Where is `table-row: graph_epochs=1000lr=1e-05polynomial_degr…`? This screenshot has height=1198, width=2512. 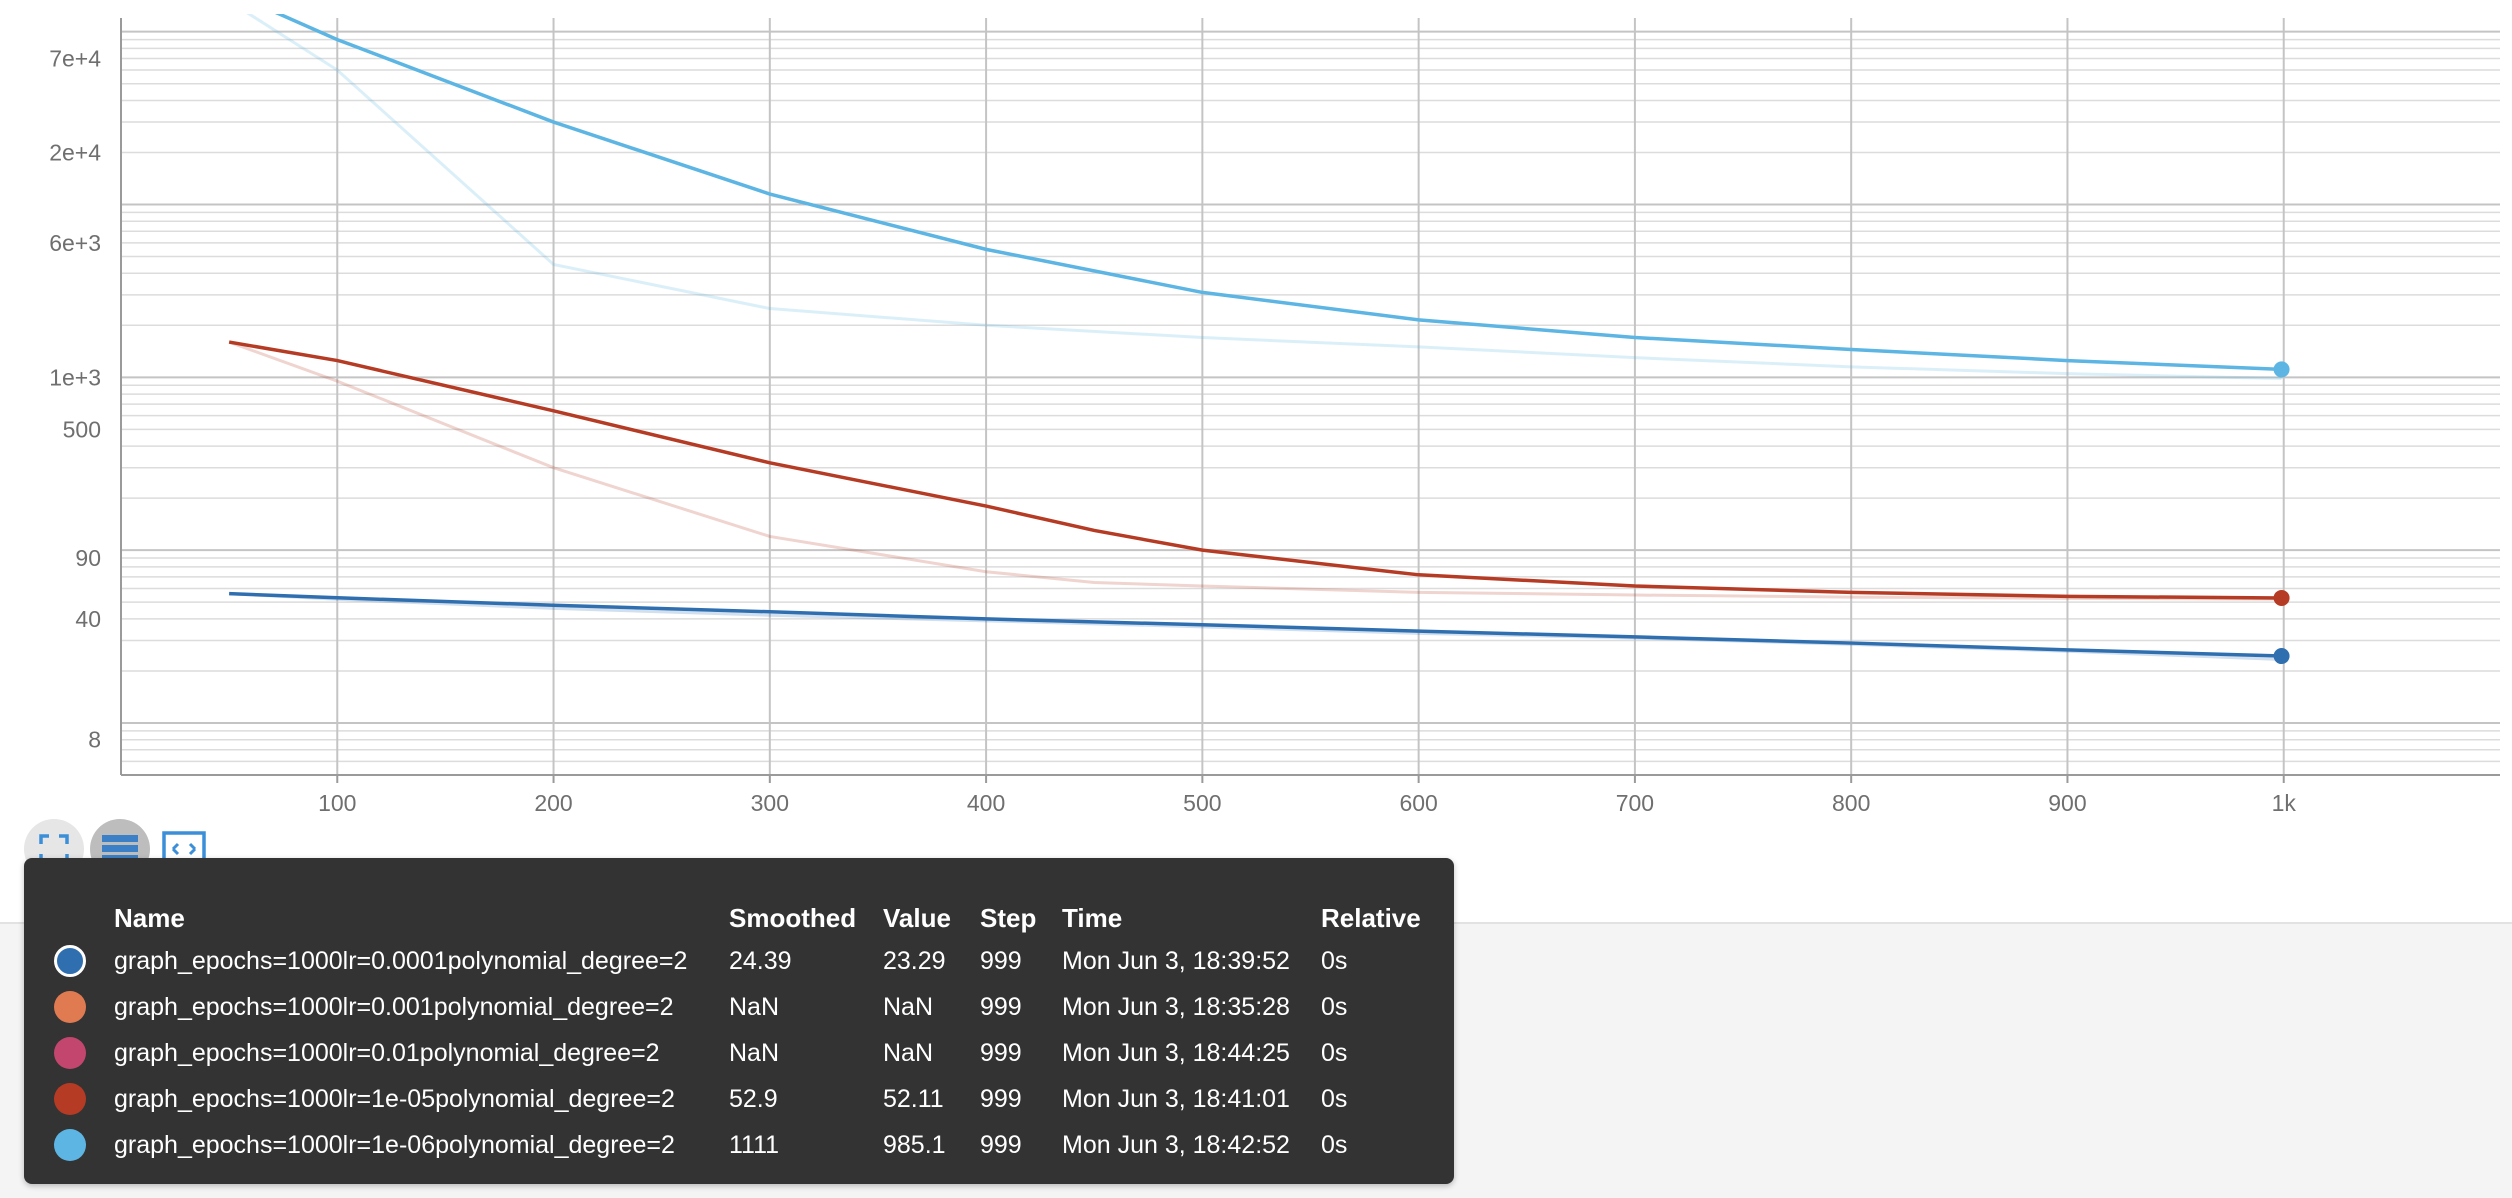
table-row: graph_epochs=1000lr=1e-05polynomial_degr… is located at coordinates (732, 1099).